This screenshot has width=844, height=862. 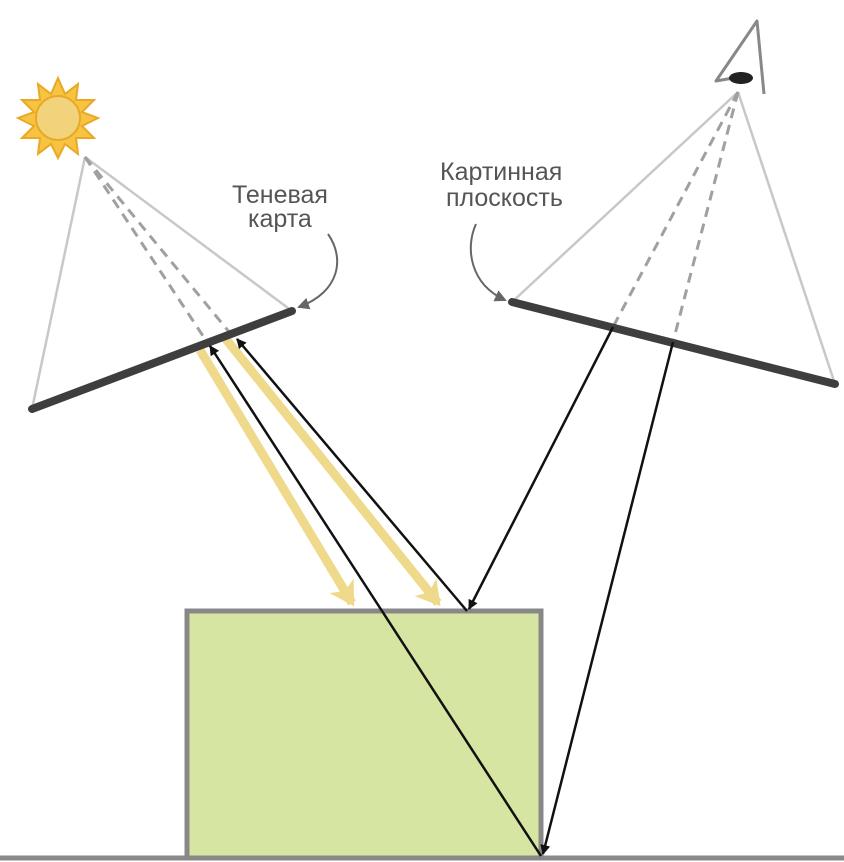 I want to click on reprojected-ray-from-top, so click(x=352, y=475).